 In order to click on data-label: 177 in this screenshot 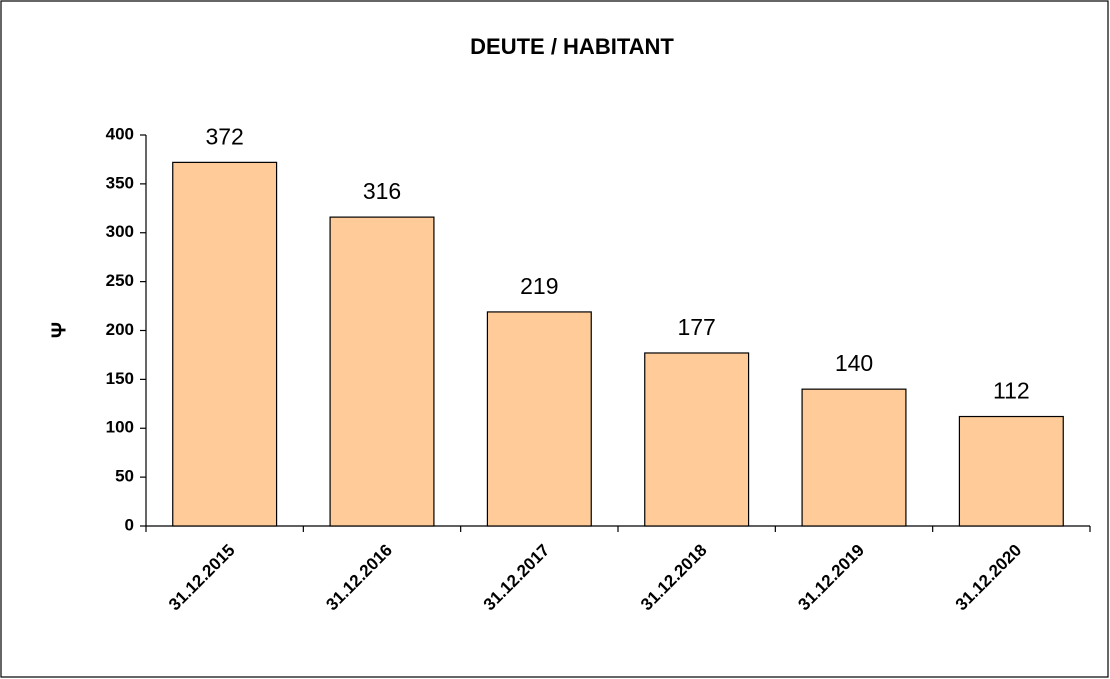, I will do `click(696, 327)`.